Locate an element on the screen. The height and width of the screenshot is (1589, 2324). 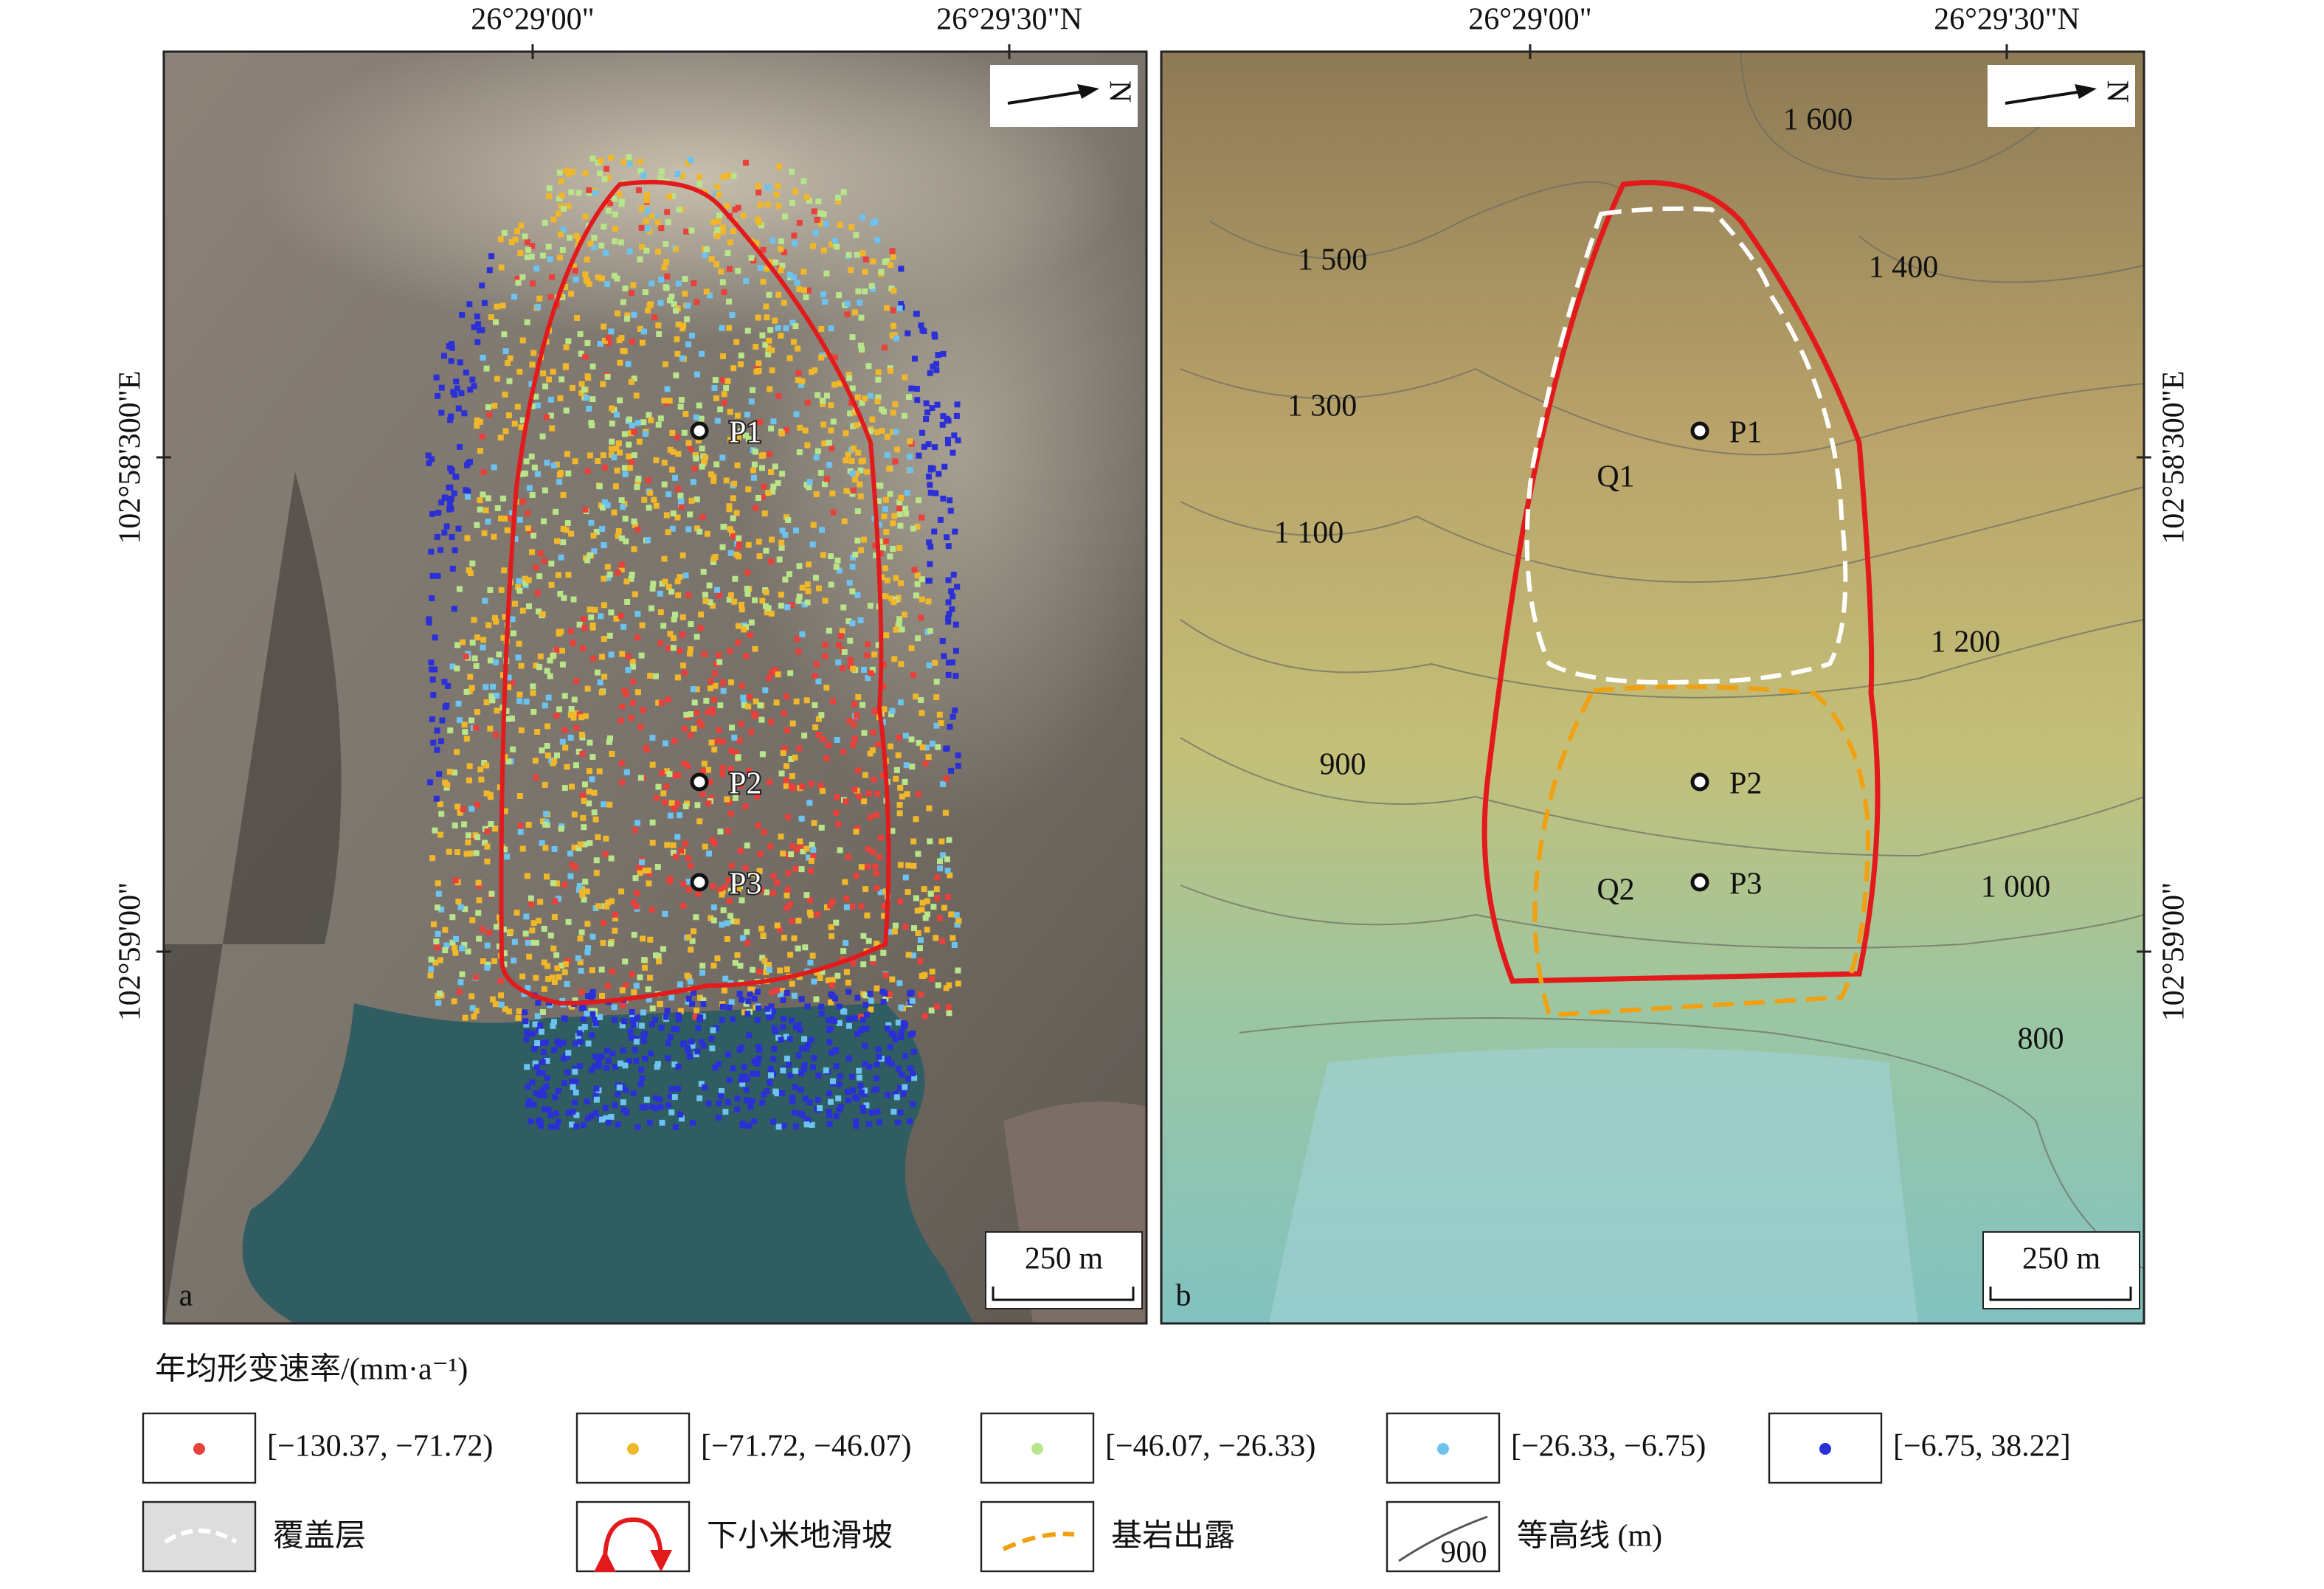
north-arrow is located at coordinates (2044, 97).